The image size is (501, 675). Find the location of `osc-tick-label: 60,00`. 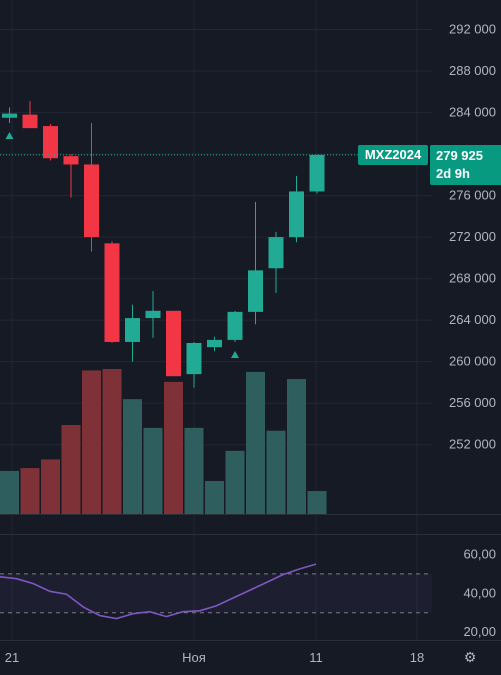

osc-tick-label: 60,00 is located at coordinates (479, 553).